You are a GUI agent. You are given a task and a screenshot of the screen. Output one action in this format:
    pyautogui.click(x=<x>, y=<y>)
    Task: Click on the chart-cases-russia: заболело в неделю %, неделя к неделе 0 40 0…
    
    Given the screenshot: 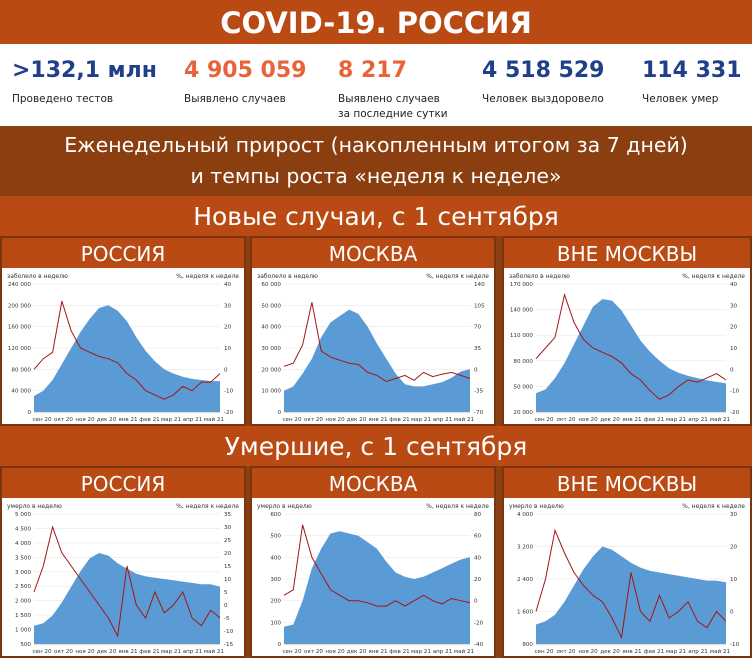 What is the action you would take?
    pyautogui.click(x=123, y=348)
    